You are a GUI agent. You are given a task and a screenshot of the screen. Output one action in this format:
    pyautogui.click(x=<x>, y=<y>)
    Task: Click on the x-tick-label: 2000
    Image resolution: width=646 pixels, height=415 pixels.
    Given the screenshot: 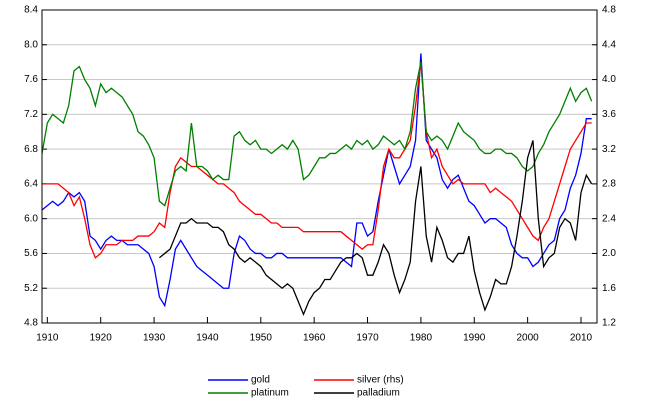 What is the action you would take?
    pyautogui.click(x=528, y=338)
    